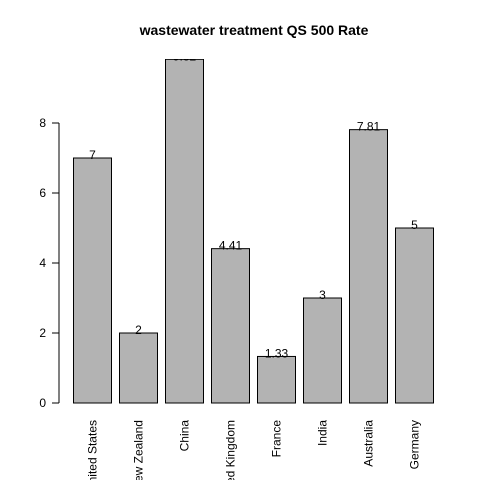 The width and height of the screenshot is (480, 480). I want to click on data-label: 4.41, so click(231, 246).